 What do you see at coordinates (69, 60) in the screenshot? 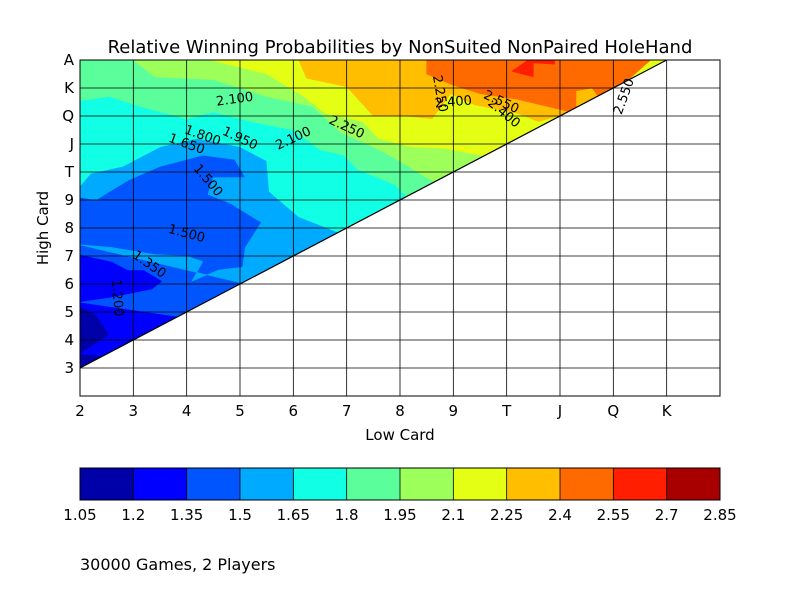
I see `y-tick-label: A` at bounding box center [69, 60].